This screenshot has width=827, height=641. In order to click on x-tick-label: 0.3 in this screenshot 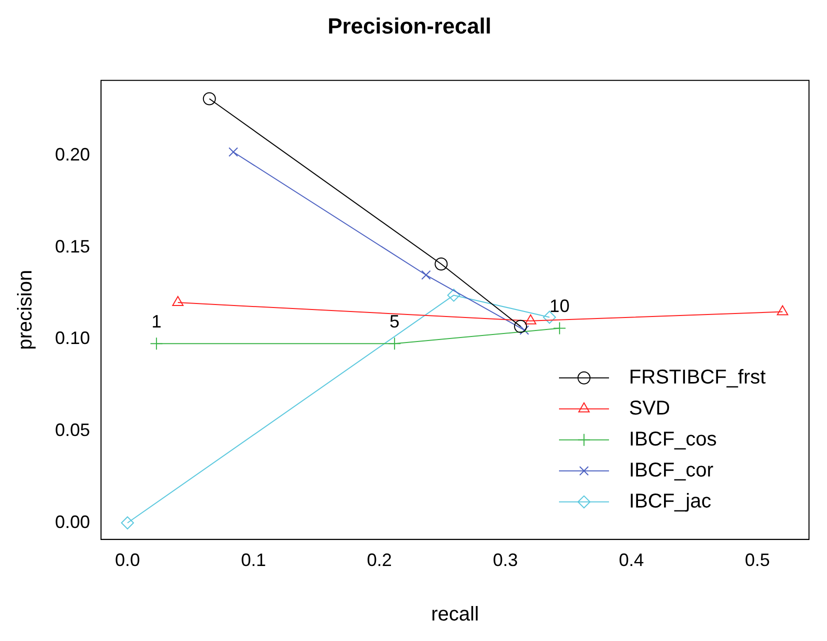, I will do `click(505, 560)`.